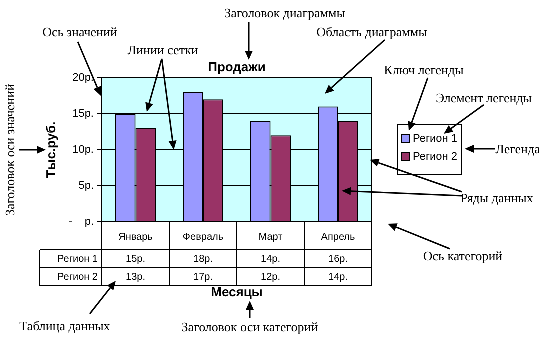 This screenshot has height=347, width=552. Describe the element at coordinates (270, 277) in the screenshot. I see `data-label: 12р.` at that location.